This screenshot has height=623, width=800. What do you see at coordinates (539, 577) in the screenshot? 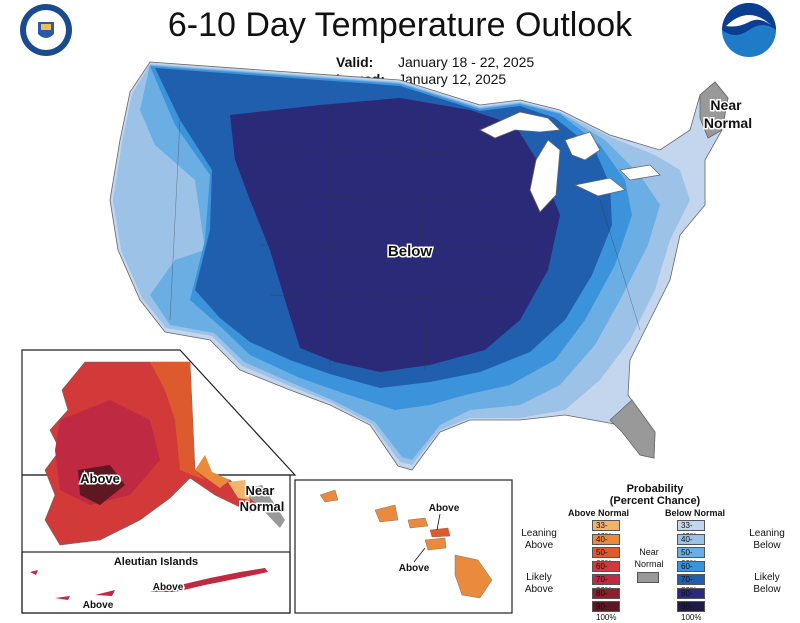
I see `likely-above-line1: Likely` at bounding box center [539, 577].